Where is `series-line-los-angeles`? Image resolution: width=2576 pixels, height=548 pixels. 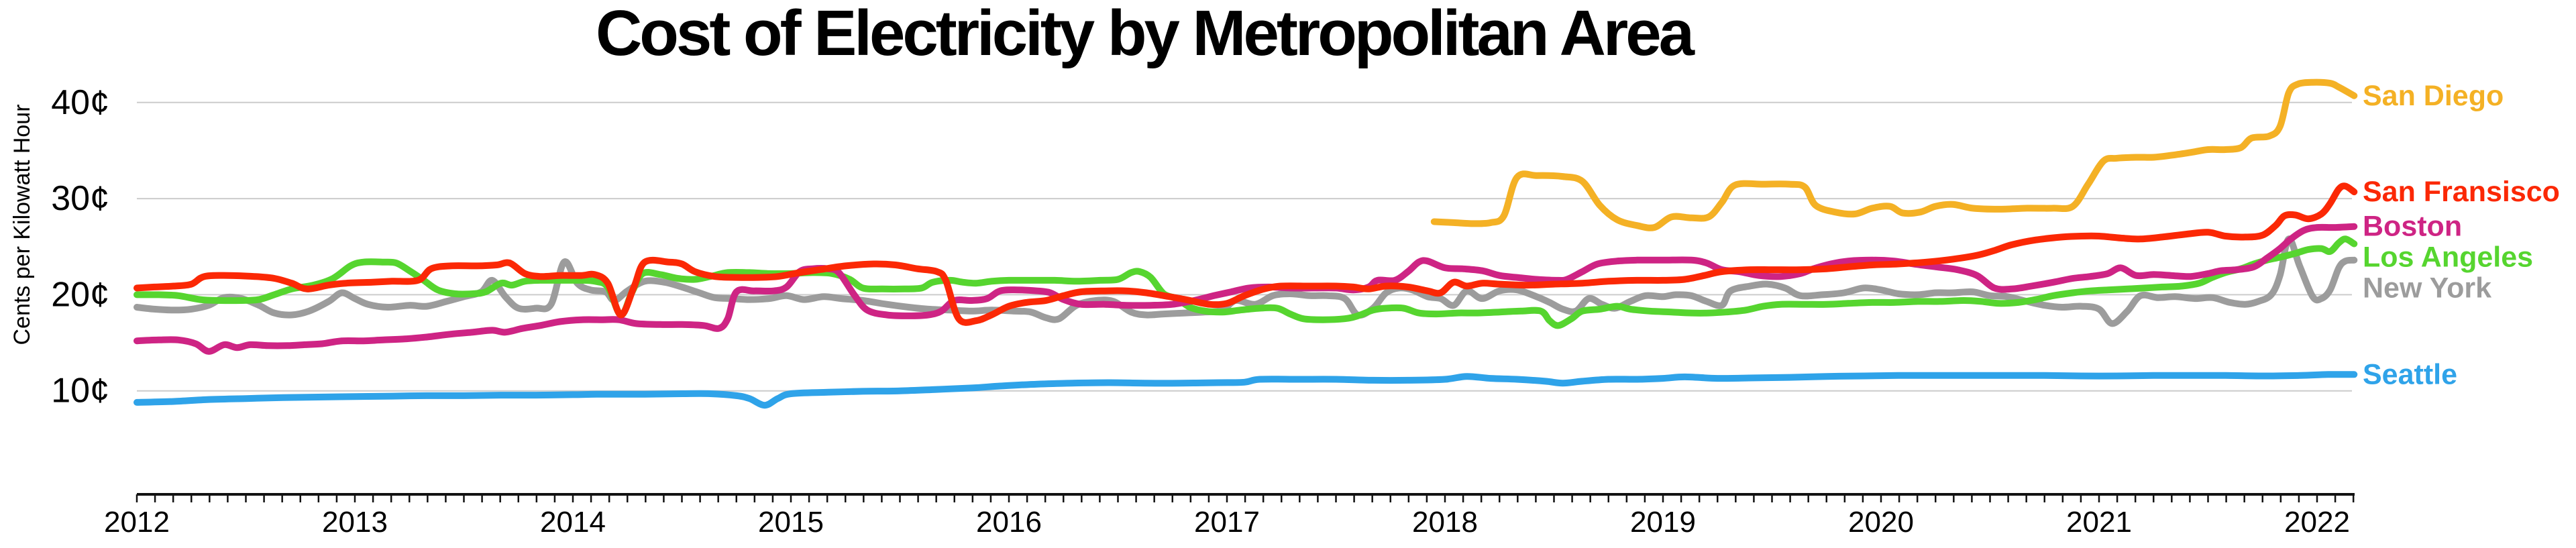 series-line-los-angeles is located at coordinates (1245, 282).